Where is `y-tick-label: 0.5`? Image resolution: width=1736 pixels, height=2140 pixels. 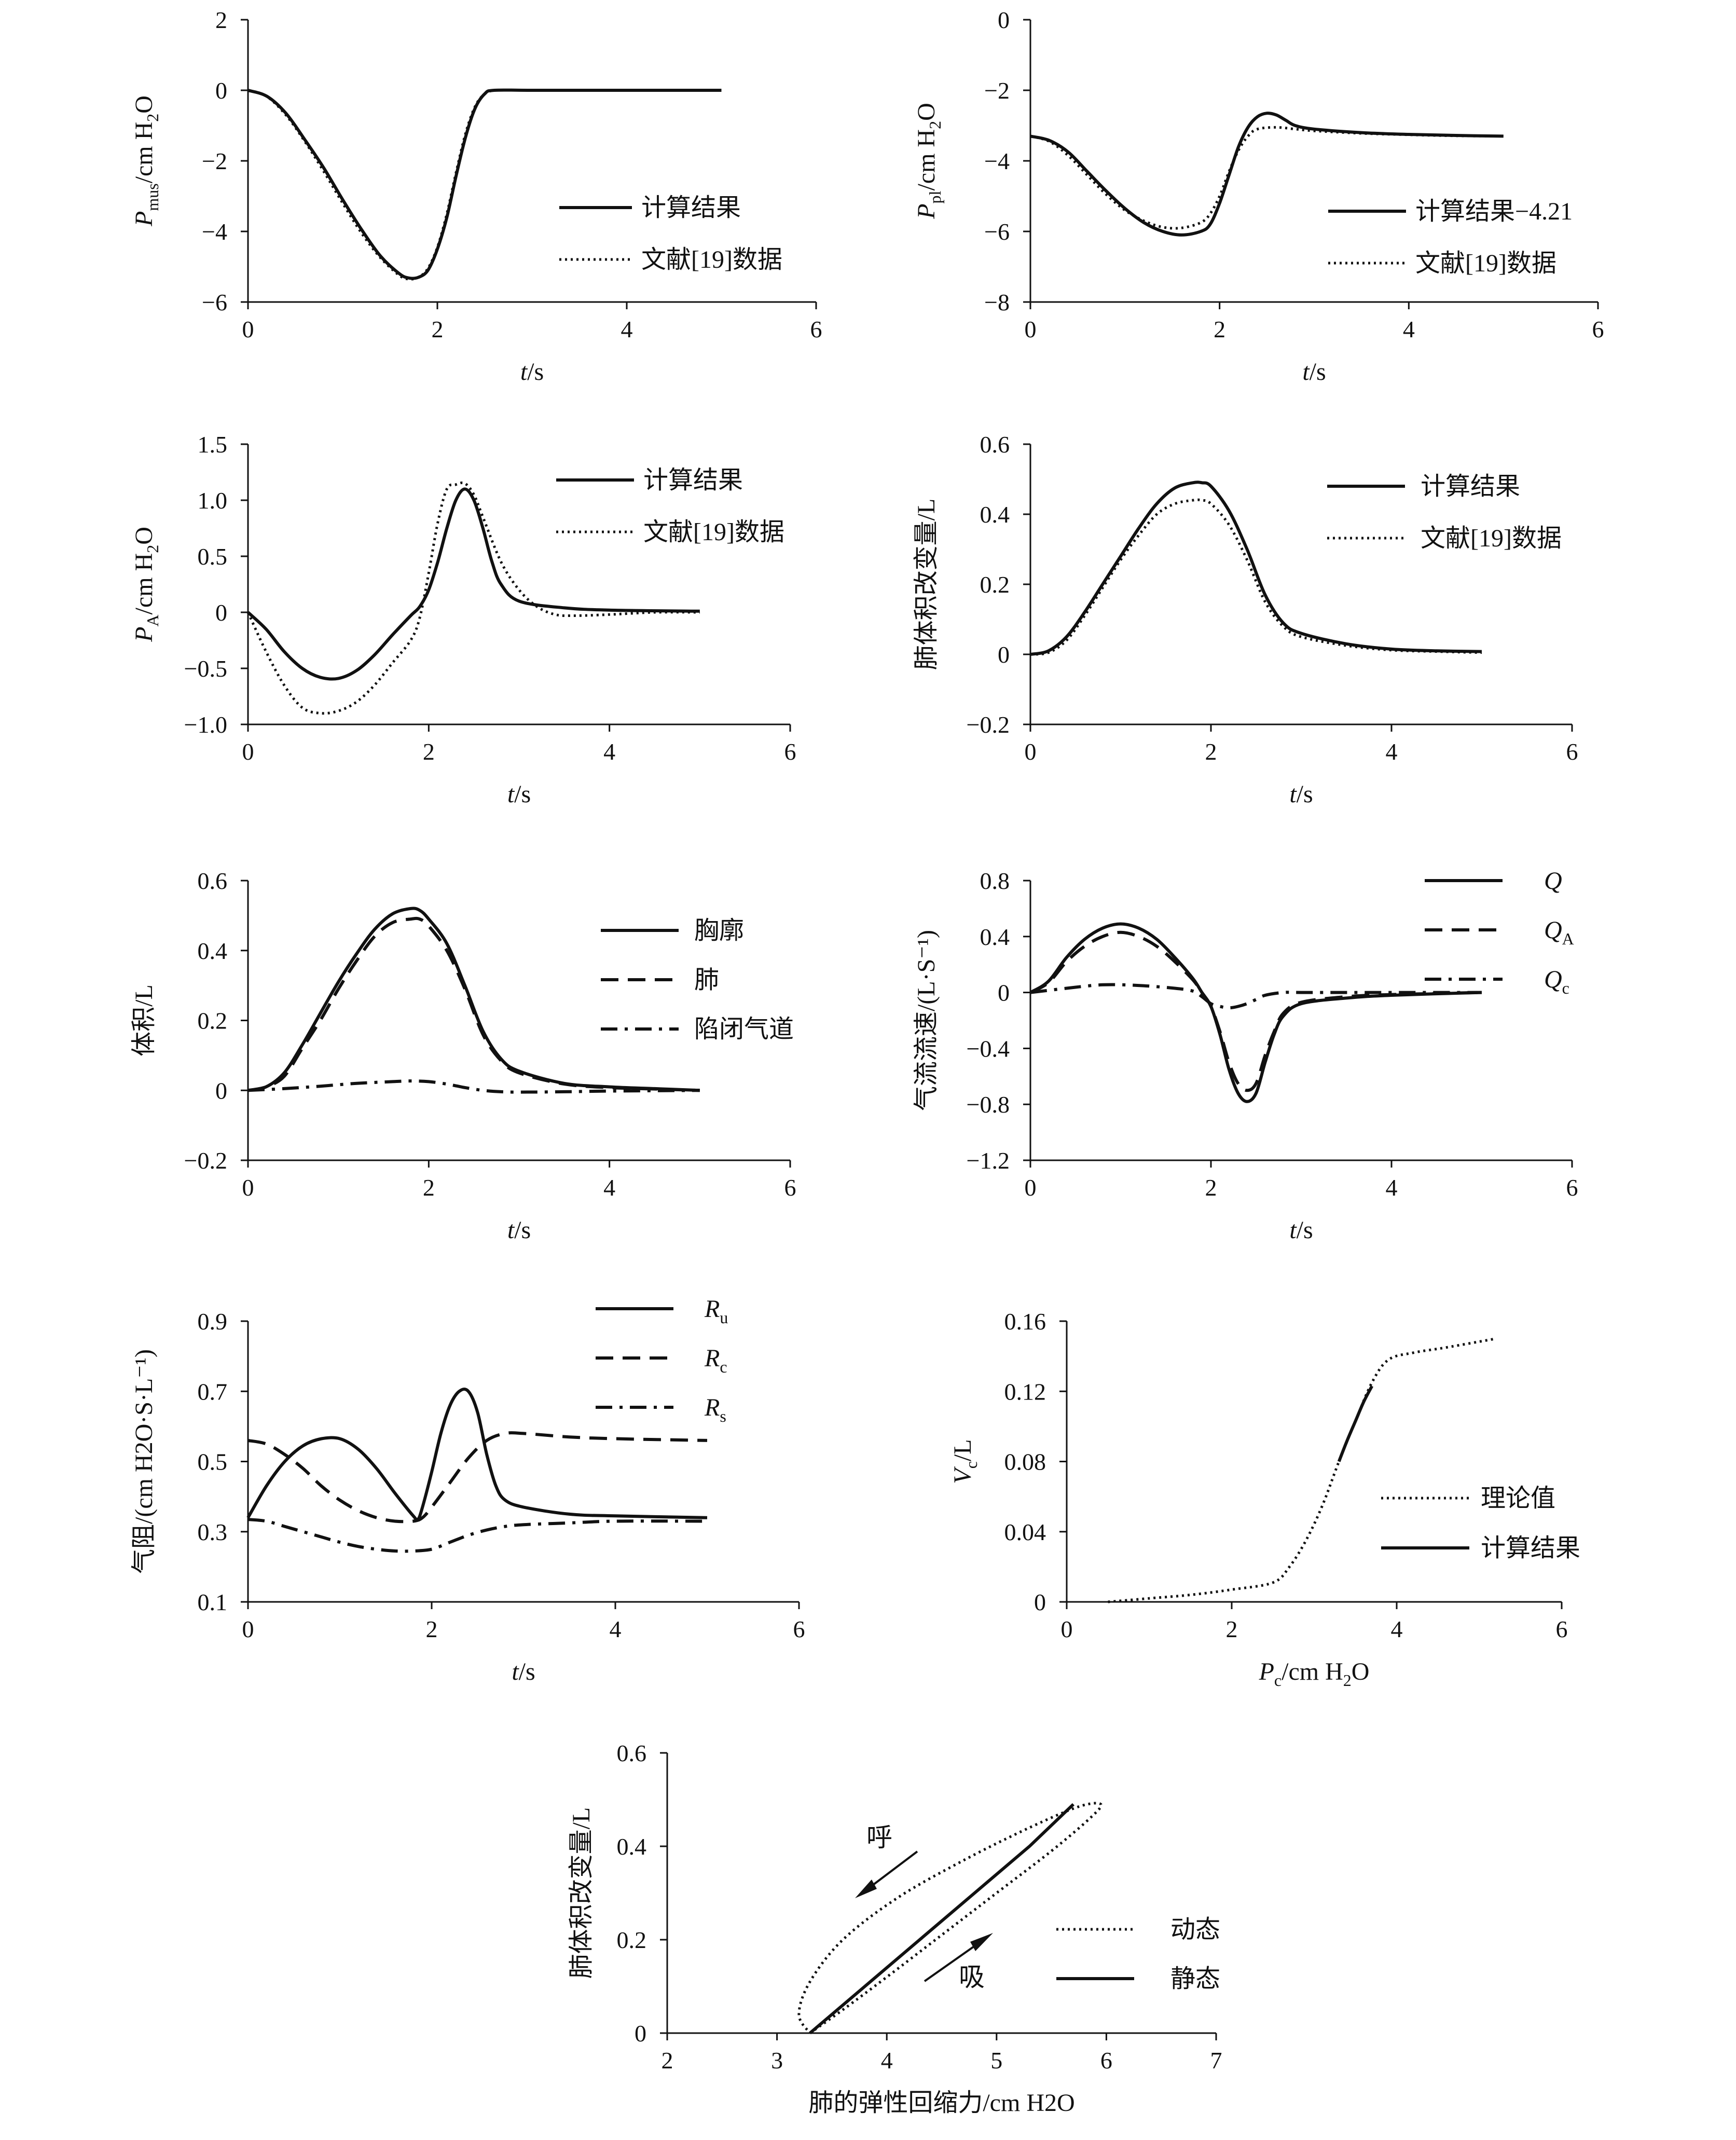
y-tick-label: 0.5 is located at coordinates (213, 1462).